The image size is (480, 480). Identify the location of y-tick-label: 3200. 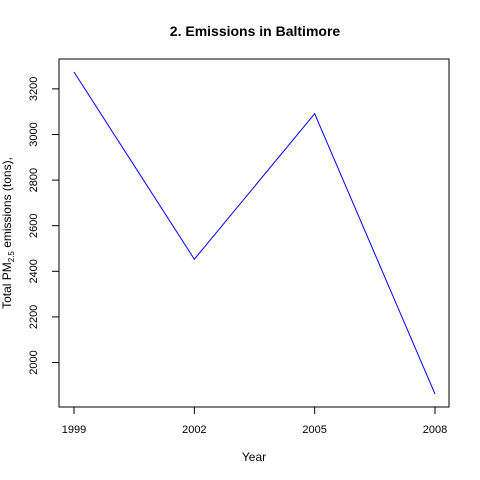
(34, 89).